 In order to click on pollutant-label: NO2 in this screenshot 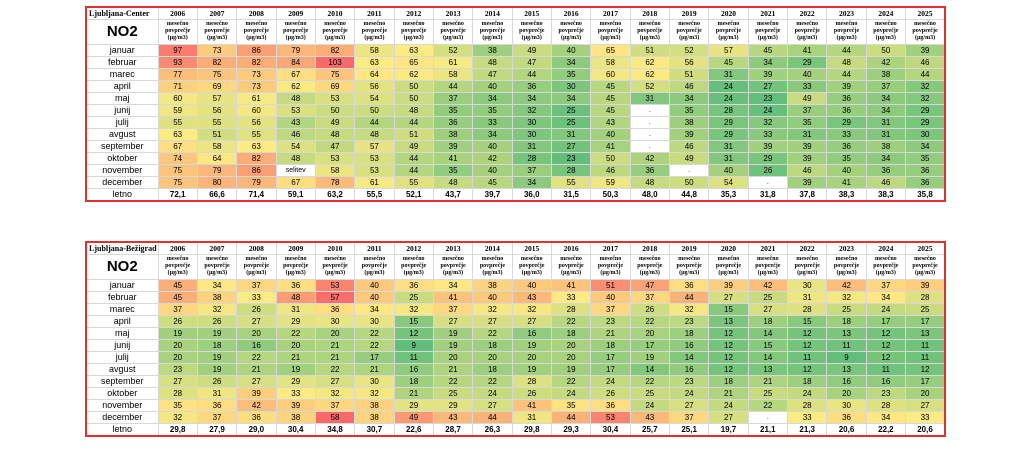, I will do `click(122, 31)`.